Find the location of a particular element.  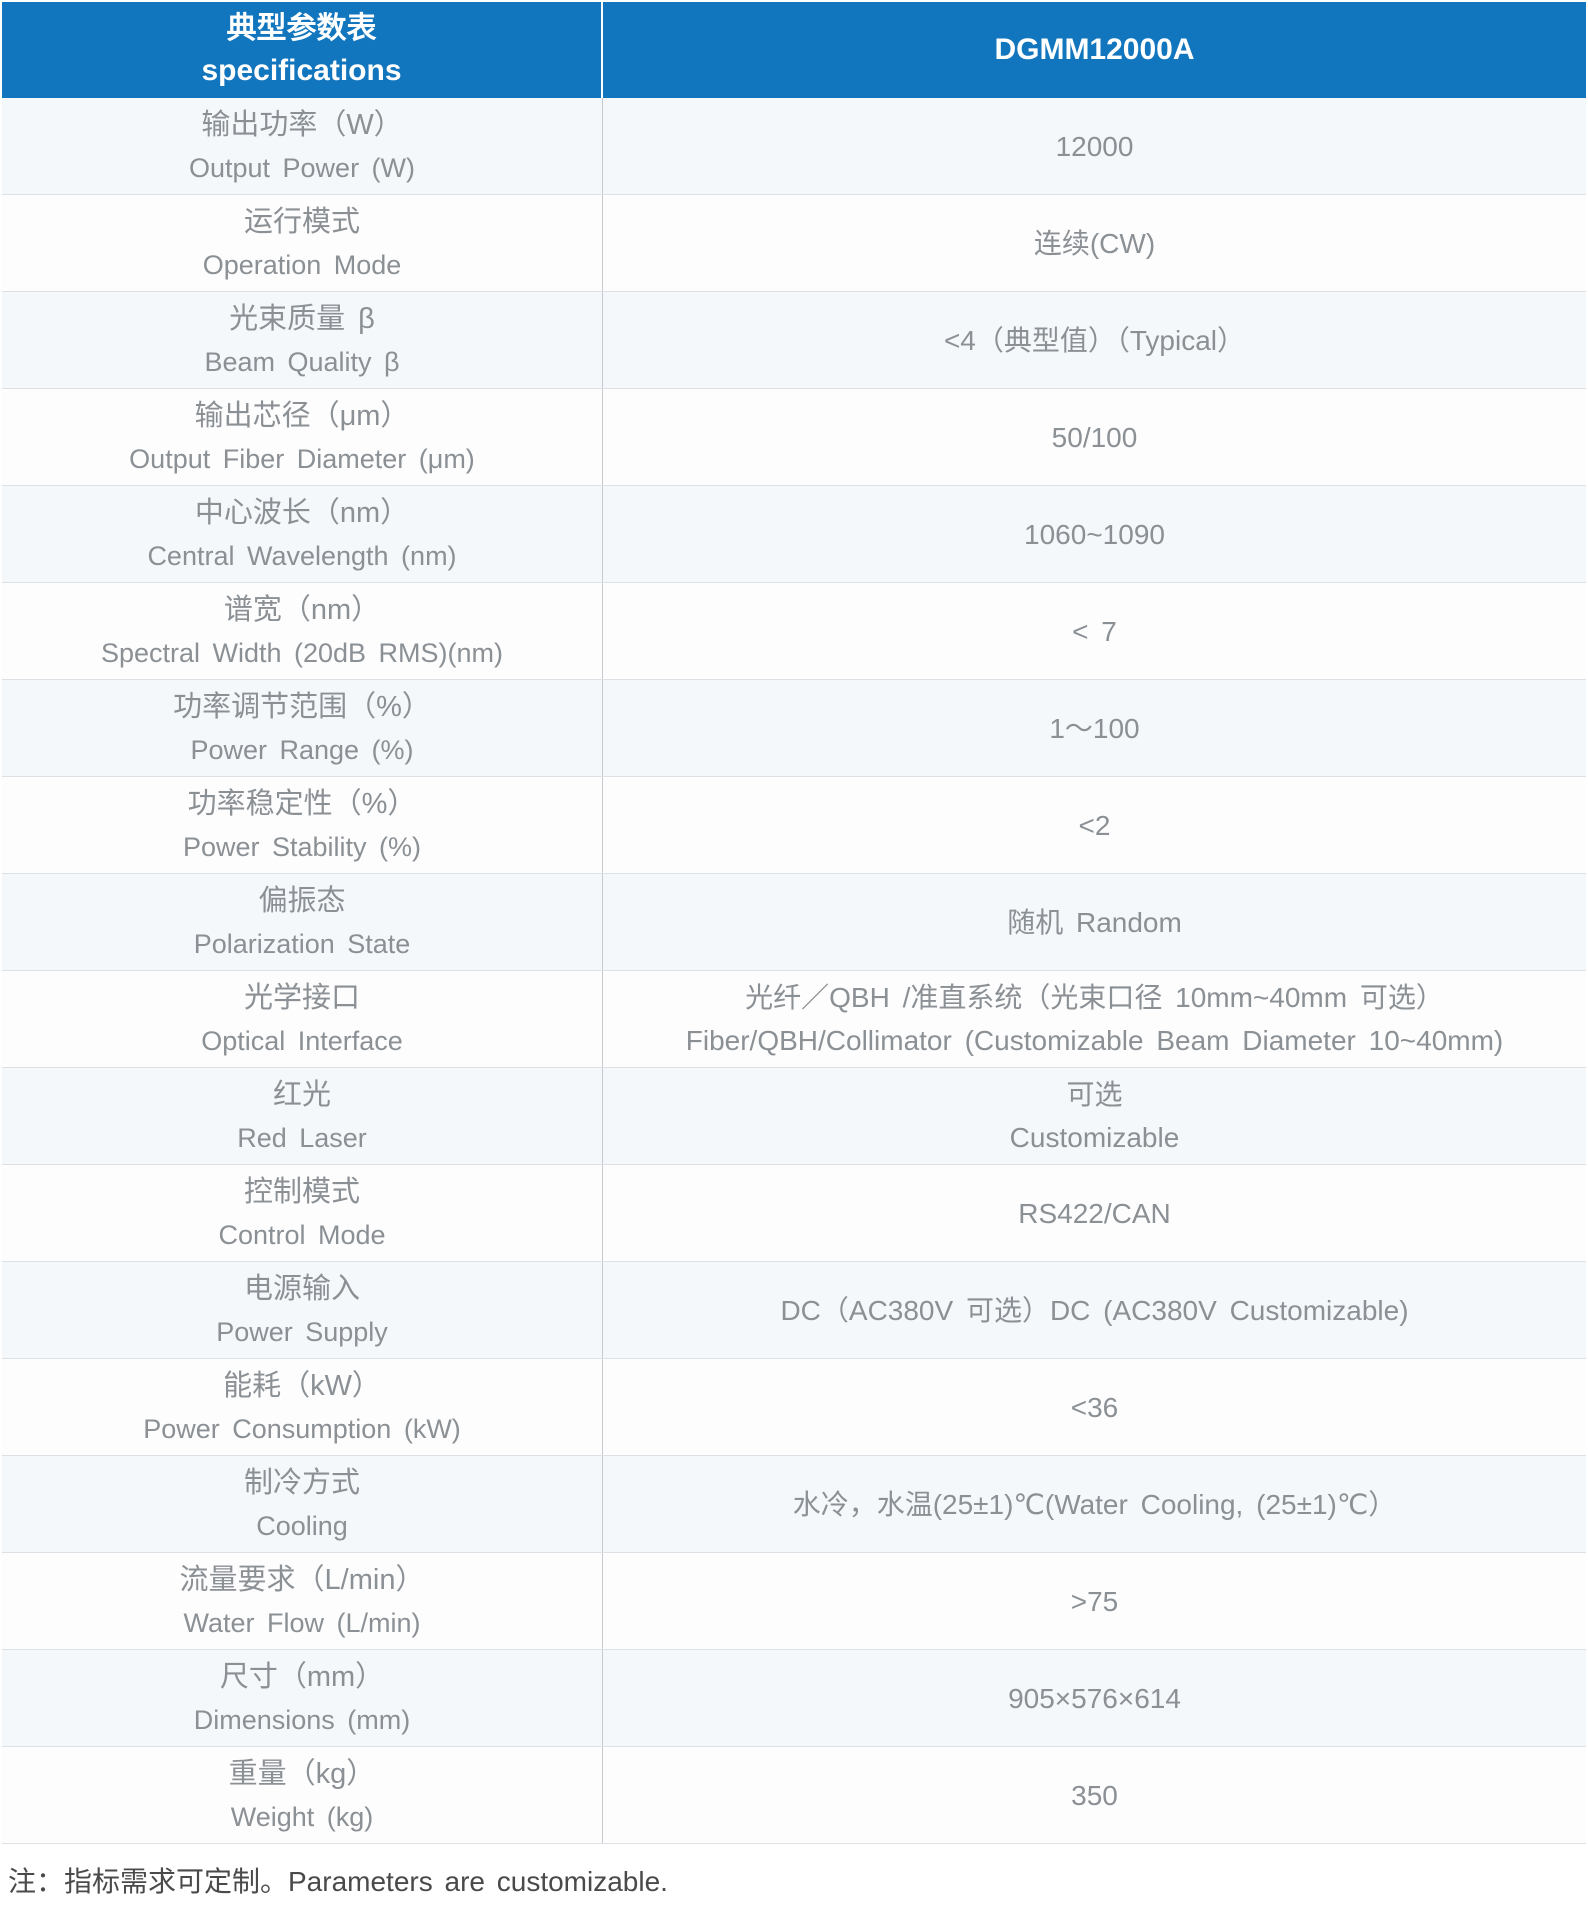

spec-value-line: <2 is located at coordinates (1094, 825).